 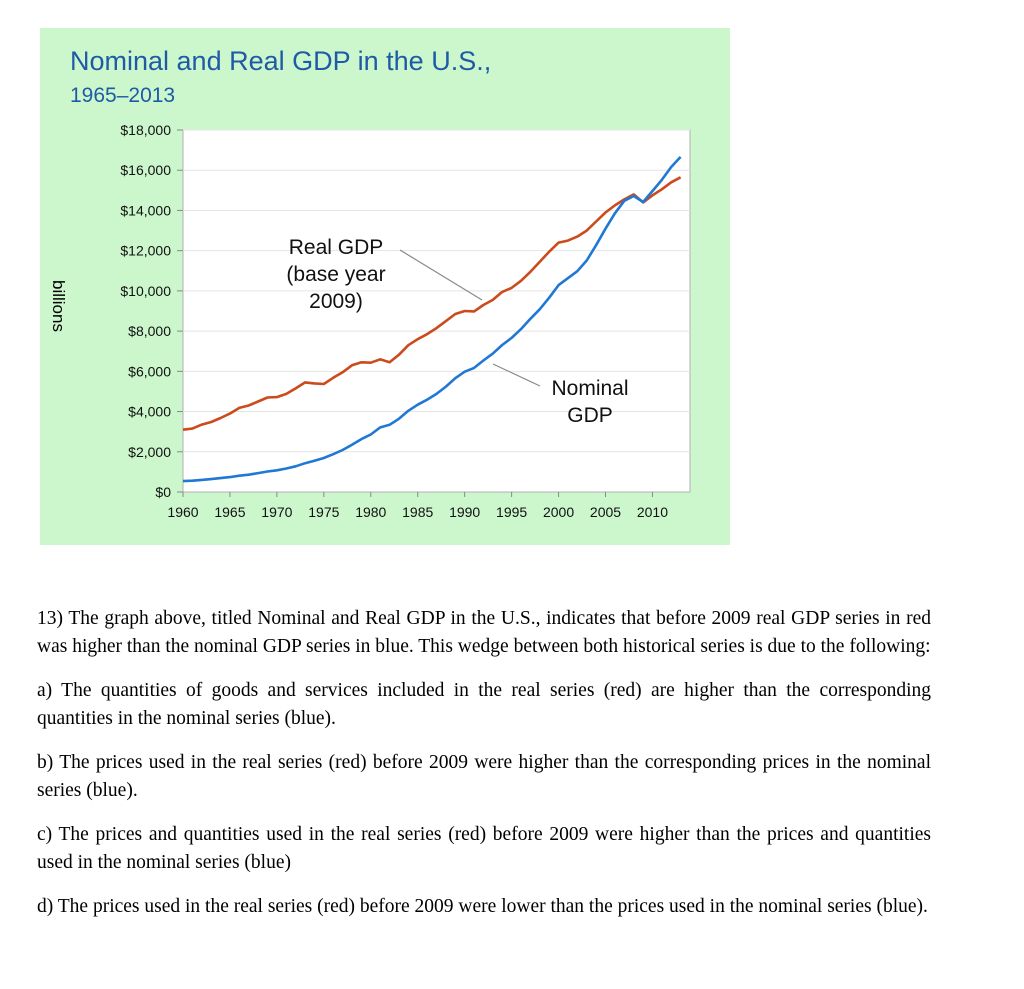 I want to click on y-tick-label: $10,000, so click(x=145, y=291).